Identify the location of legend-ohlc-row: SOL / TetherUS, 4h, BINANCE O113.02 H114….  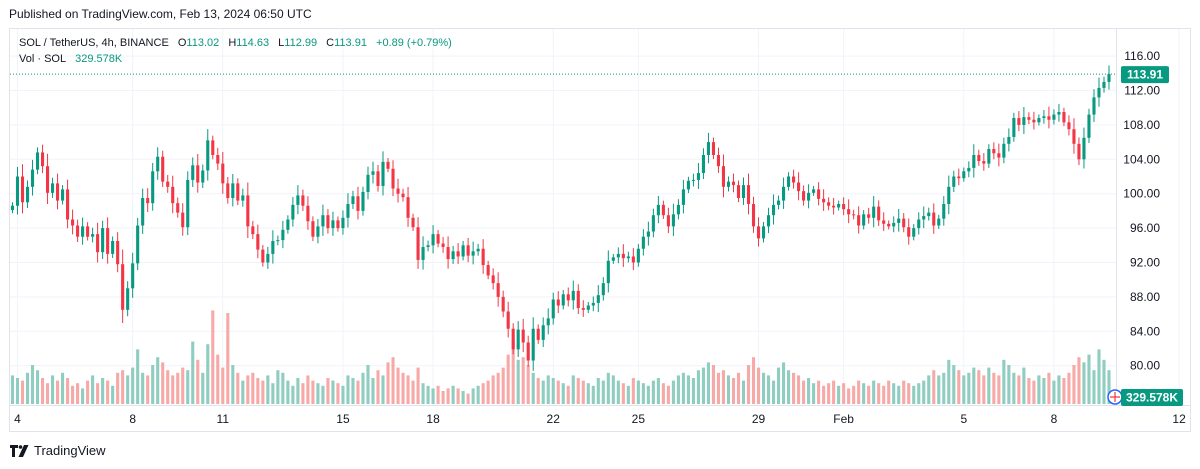
(235, 43).